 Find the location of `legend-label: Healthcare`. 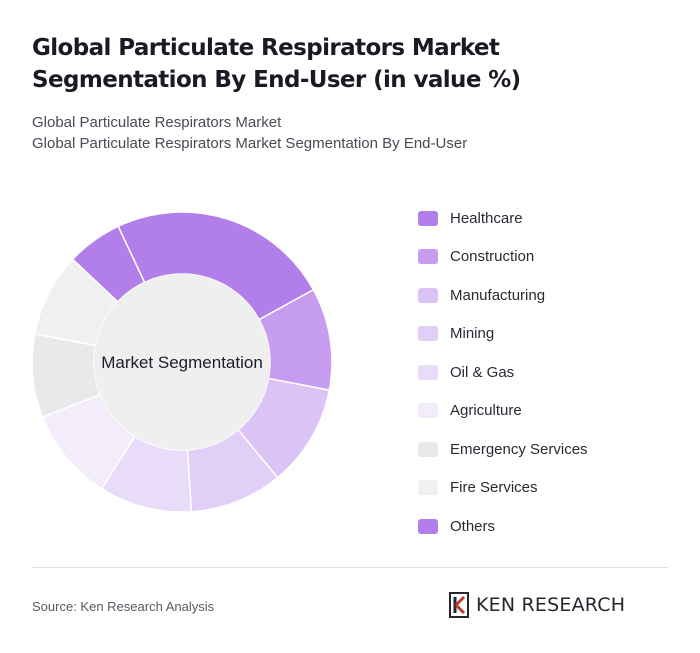

legend-label: Healthcare is located at coordinates (486, 218).